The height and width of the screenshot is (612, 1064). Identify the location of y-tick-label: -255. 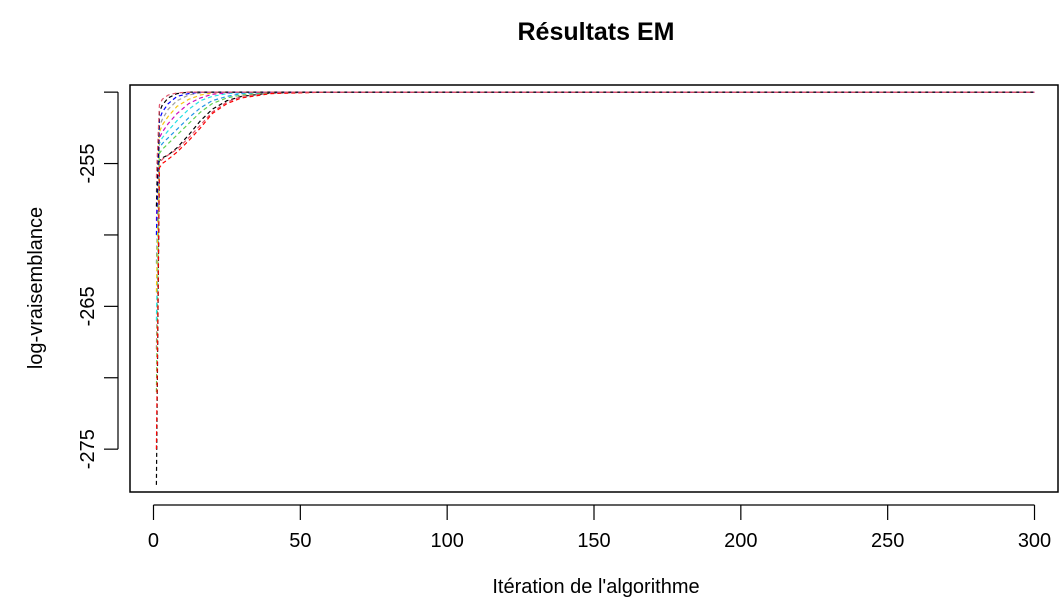
(88, 163).